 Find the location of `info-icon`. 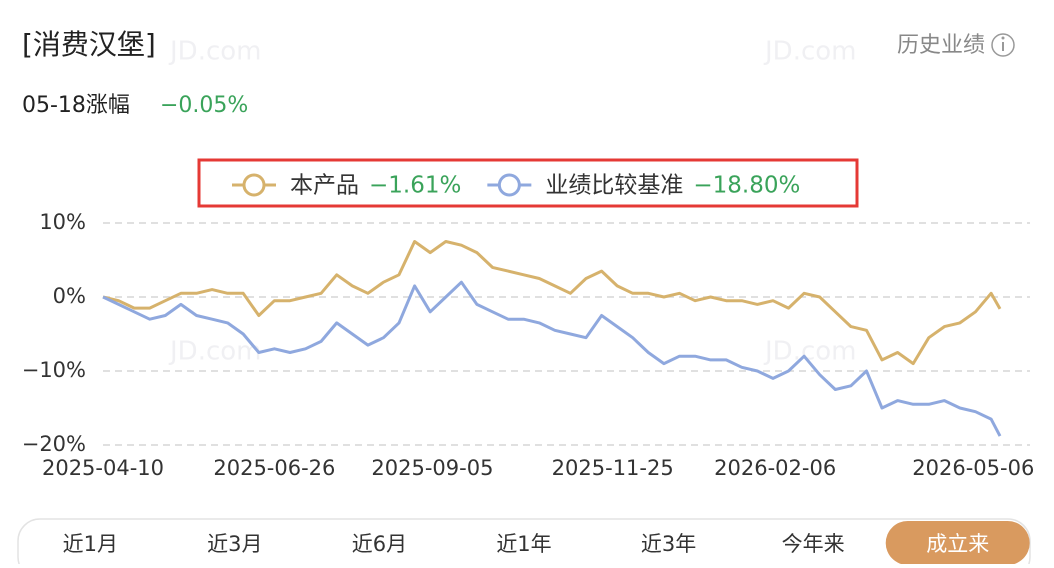

info-icon is located at coordinates (1003, 45).